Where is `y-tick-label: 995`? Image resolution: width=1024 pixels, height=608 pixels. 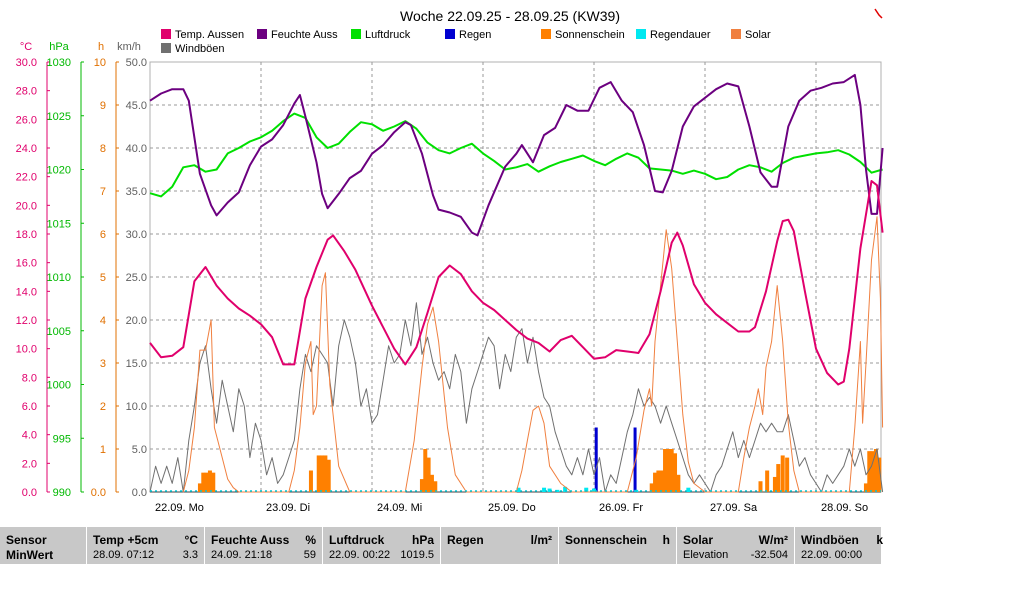 y-tick-label: 995 is located at coordinates (62, 439).